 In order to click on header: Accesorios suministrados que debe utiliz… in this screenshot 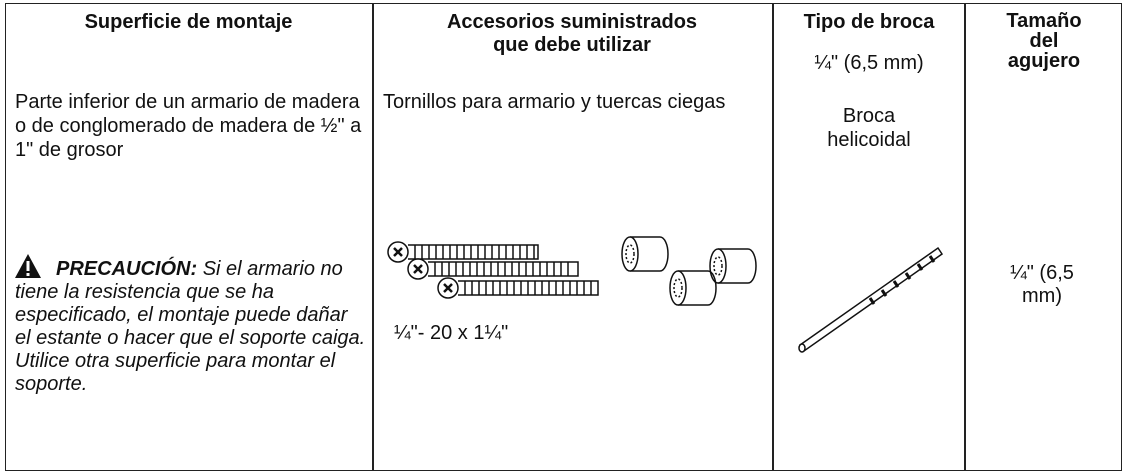, I will do `click(572, 33)`.